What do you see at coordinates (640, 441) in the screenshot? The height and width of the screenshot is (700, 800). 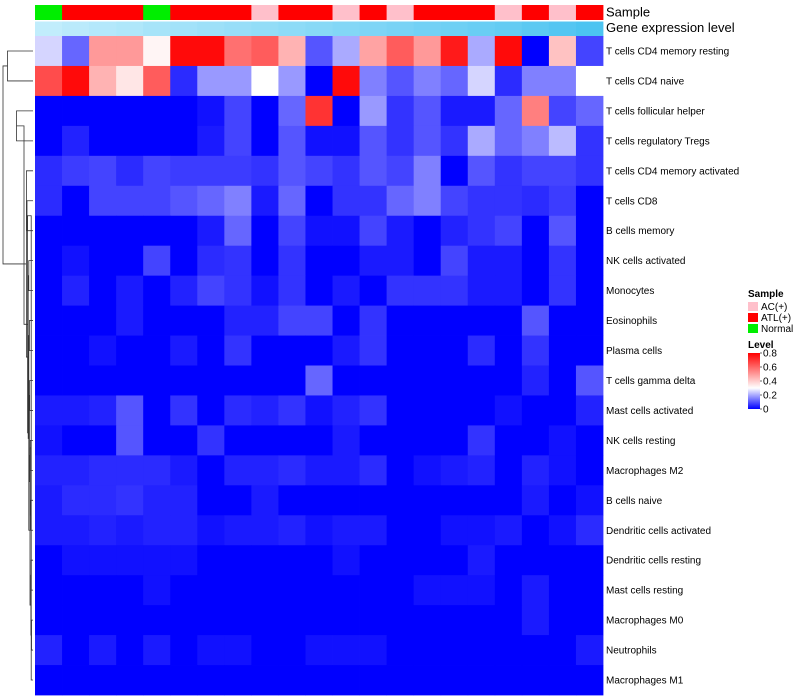 I see `row-label: NK cells resting` at bounding box center [640, 441].